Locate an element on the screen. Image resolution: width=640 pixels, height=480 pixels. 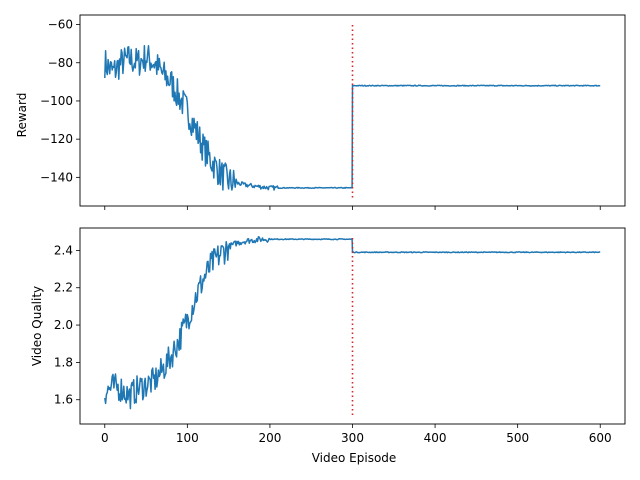
quality-y-tick-label: 2.2 is located at coordinates (63, 288).